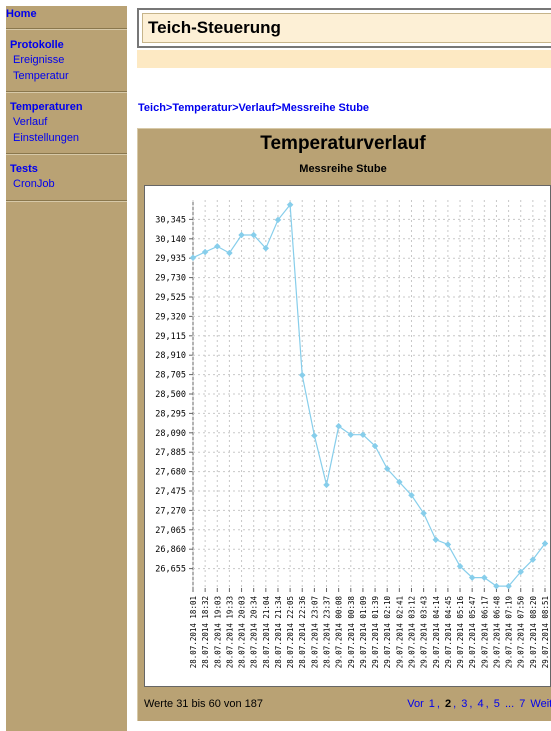 The image size is (551, 731). I want to click on y-tick-label: 26,655, so click(170, 570).